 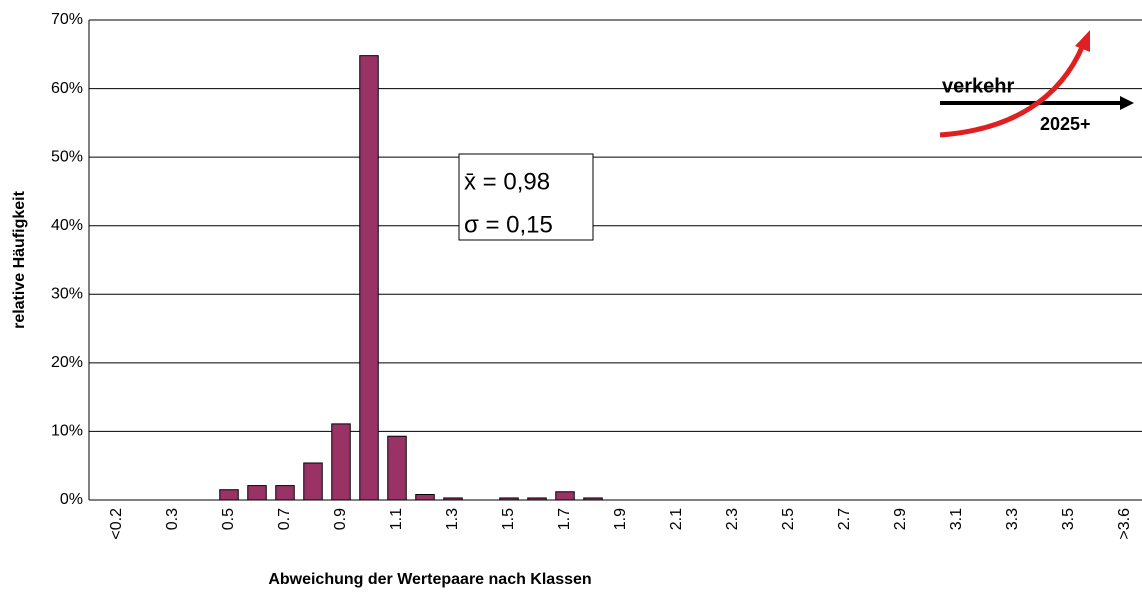 What do you see at coordinates (1012, 519) in the screenshot?
I see `x-tick-label: 3.3` at bounding box center [1012, 519].